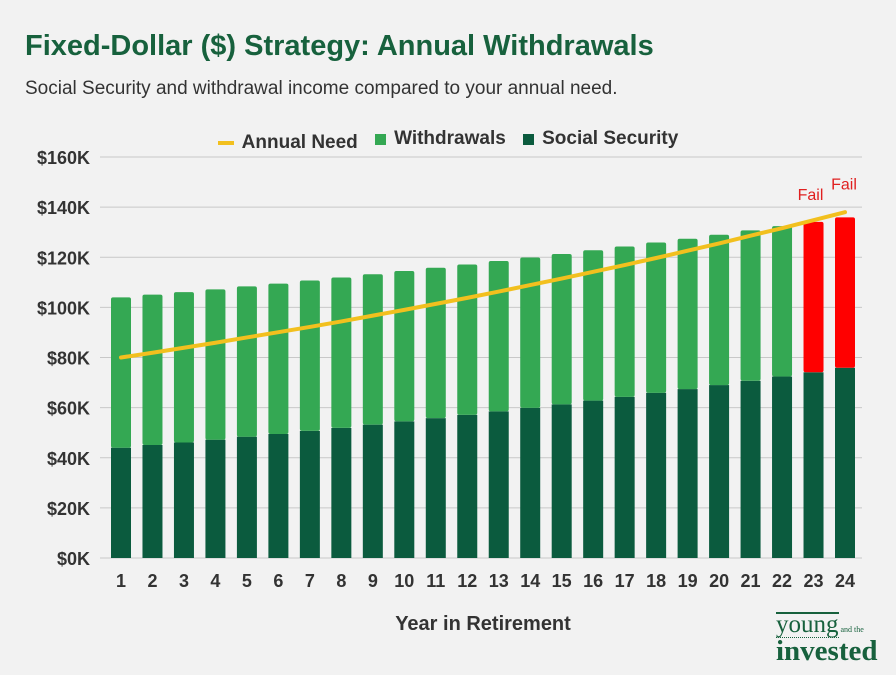  I want to click on x-tick-label: 6, so click(278, 581).